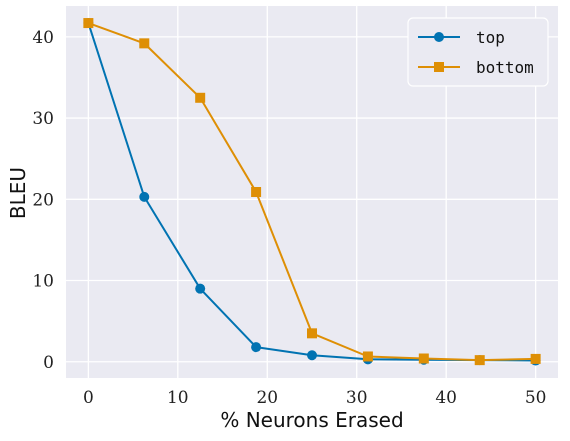 Image resolution: width=570 pixels, height=441 pixels. What do you see at coordinates (505, 67) in the screenshot?
I see `legend-label-bottom: bottom` at bounding box center [505, 67].